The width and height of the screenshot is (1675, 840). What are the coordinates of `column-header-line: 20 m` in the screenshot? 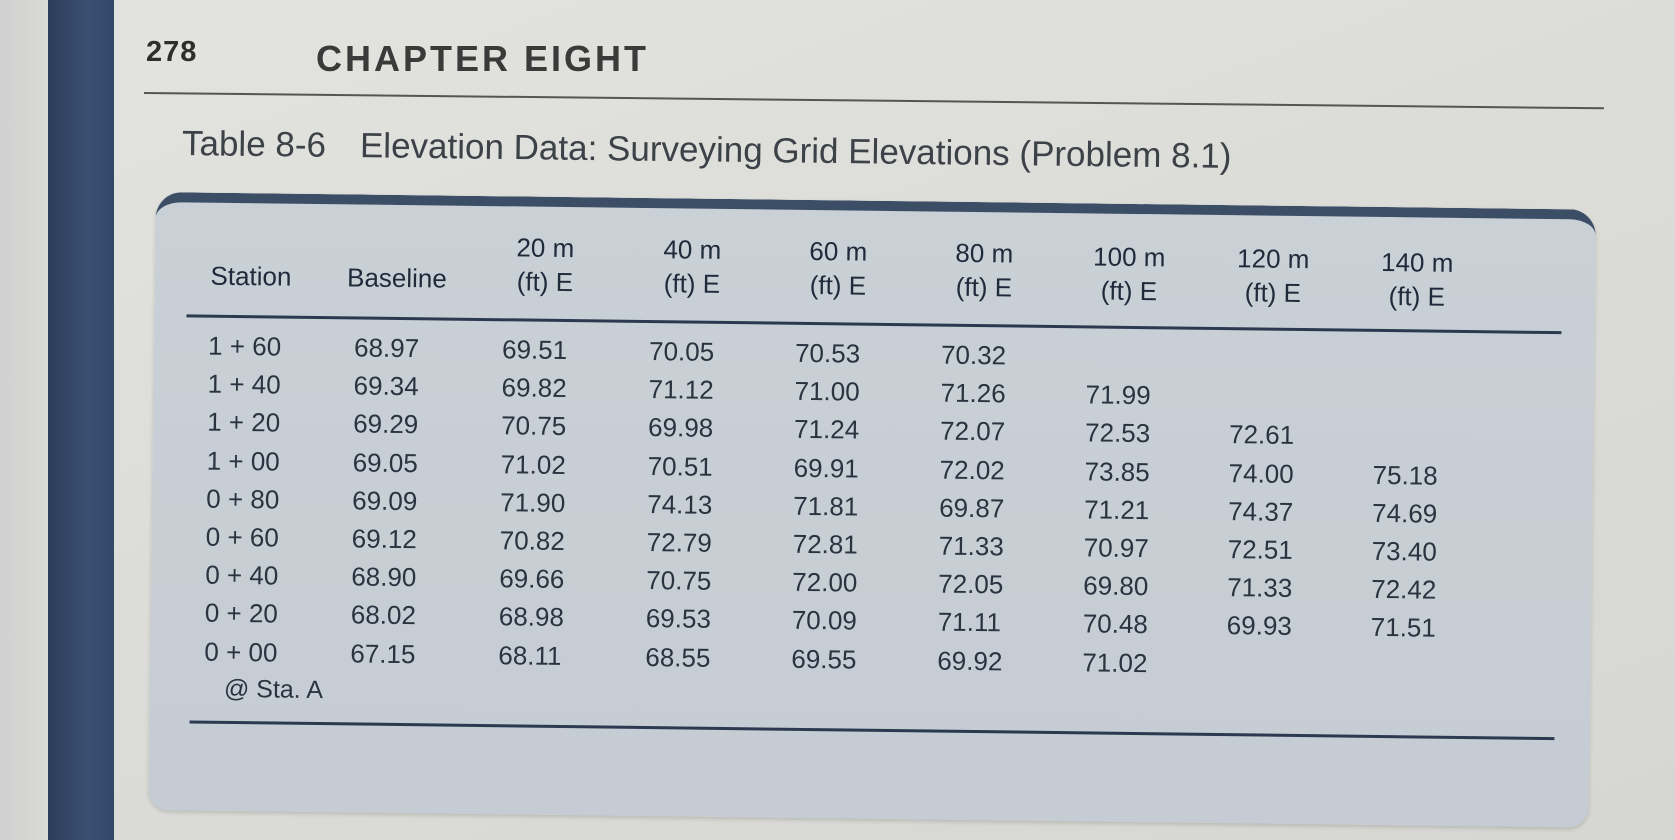 It's located at (545, 248).